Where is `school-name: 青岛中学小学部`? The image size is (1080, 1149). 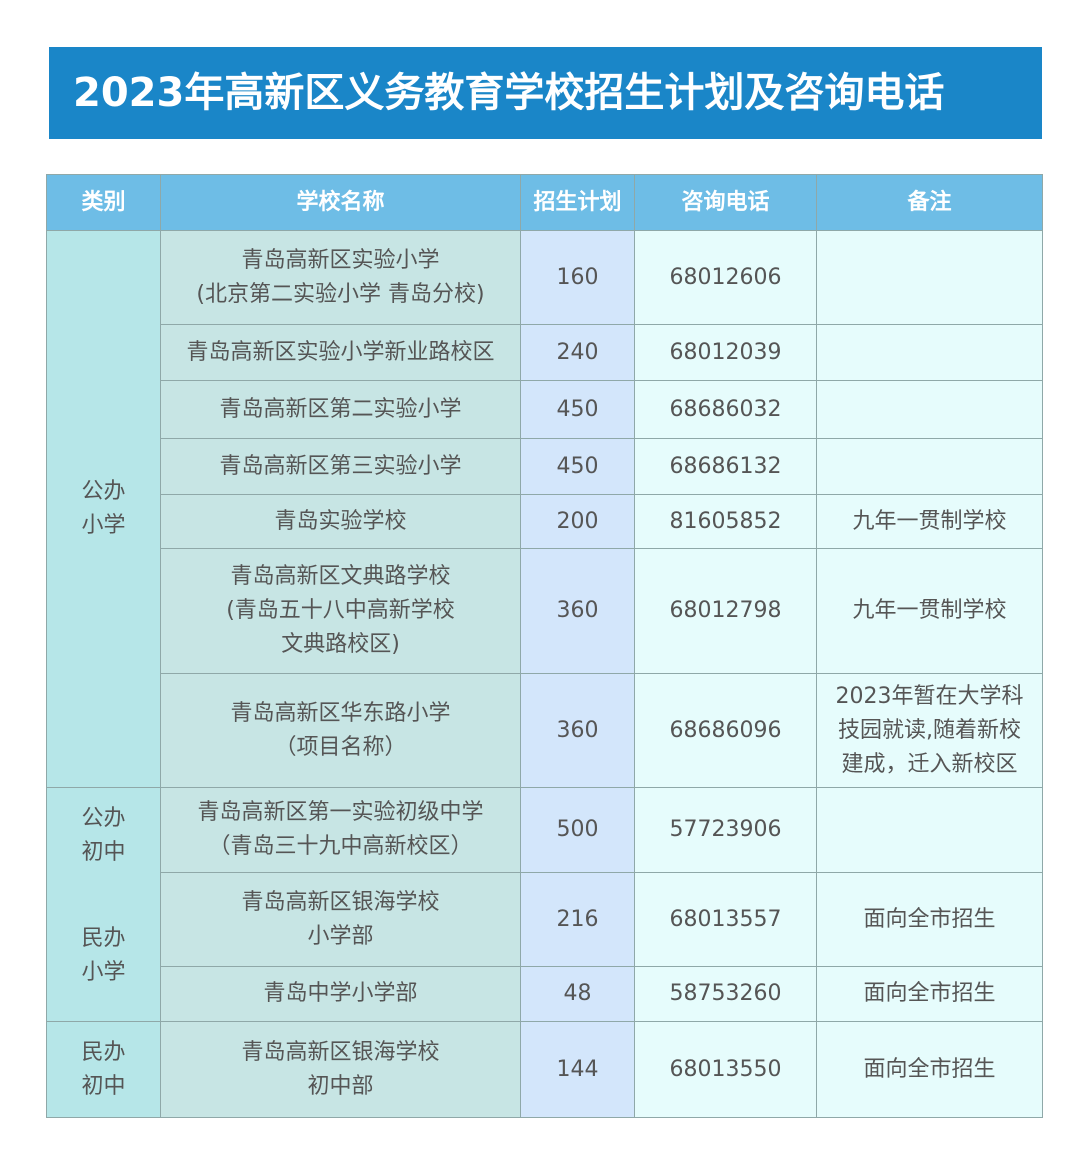 school-name: 青岛中学小学部 is located at coordinates (340, 994).